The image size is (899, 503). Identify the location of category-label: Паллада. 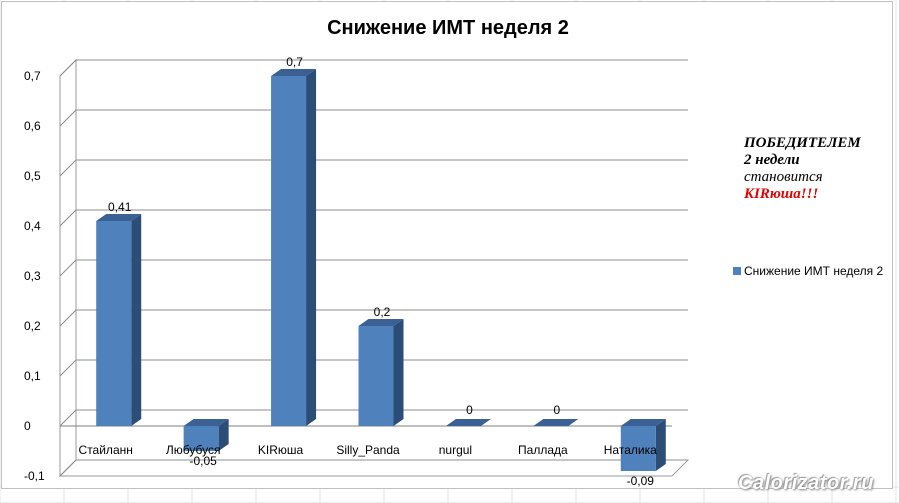
(543, 450).